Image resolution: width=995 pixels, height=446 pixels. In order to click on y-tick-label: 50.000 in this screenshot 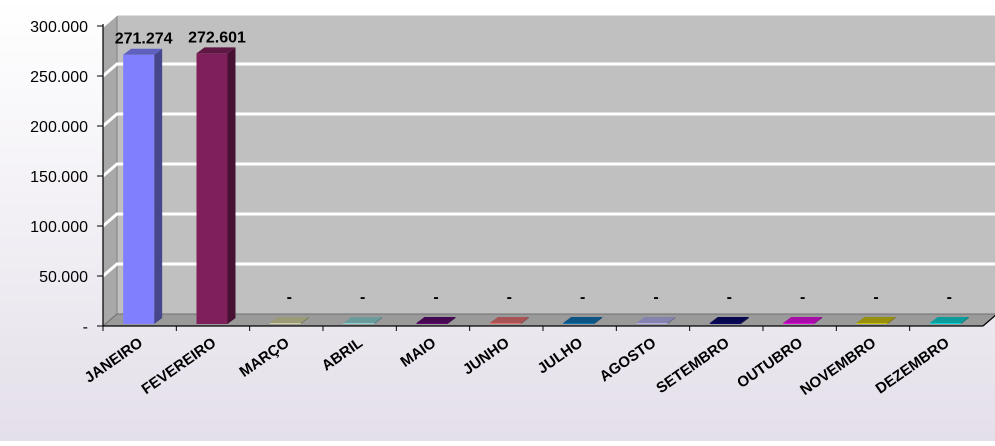, I will do `click(63, 277)`.